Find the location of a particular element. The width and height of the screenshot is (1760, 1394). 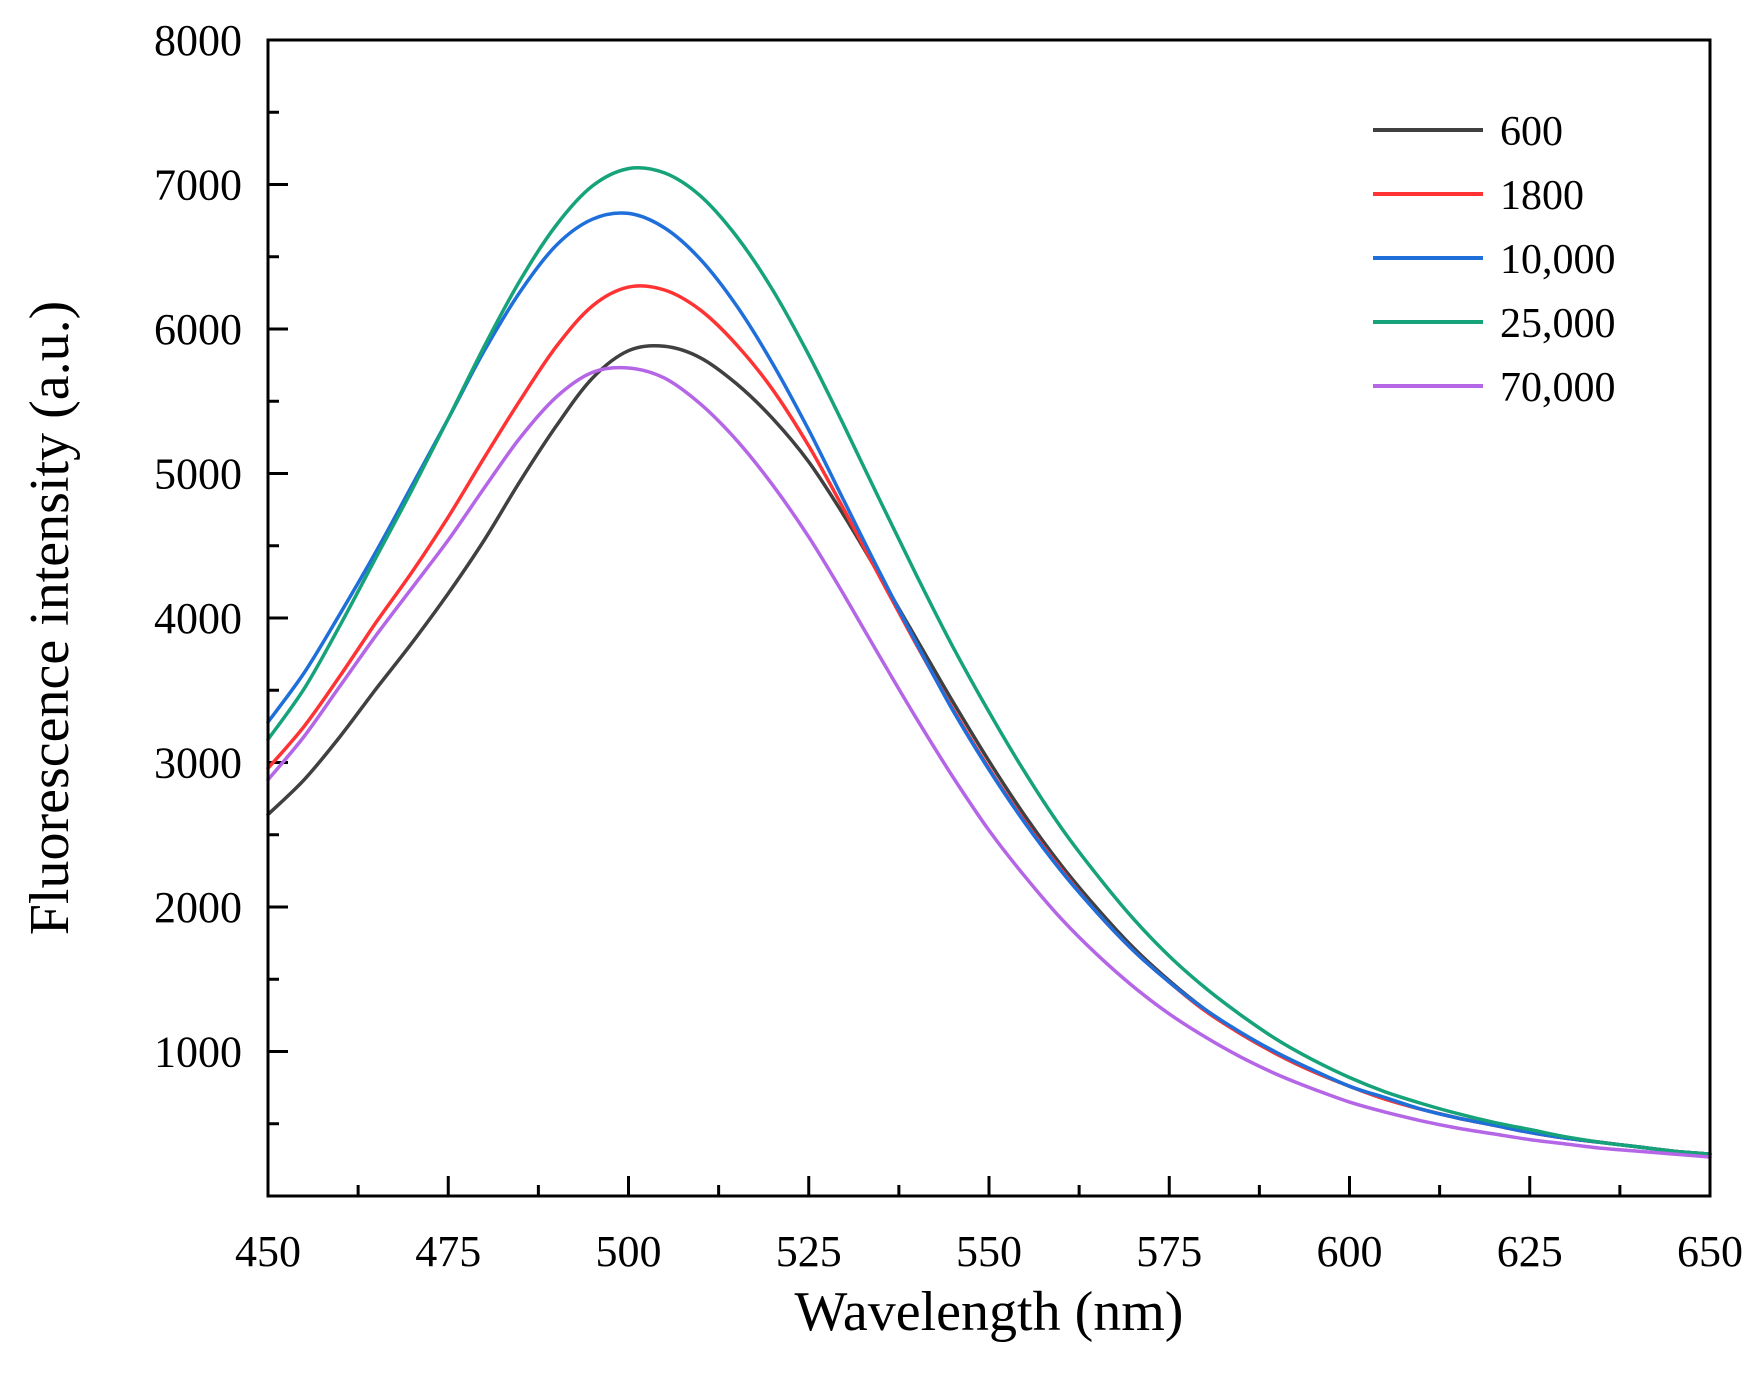

x-tick-label: 600 is located at coordinates (1350, 1251).